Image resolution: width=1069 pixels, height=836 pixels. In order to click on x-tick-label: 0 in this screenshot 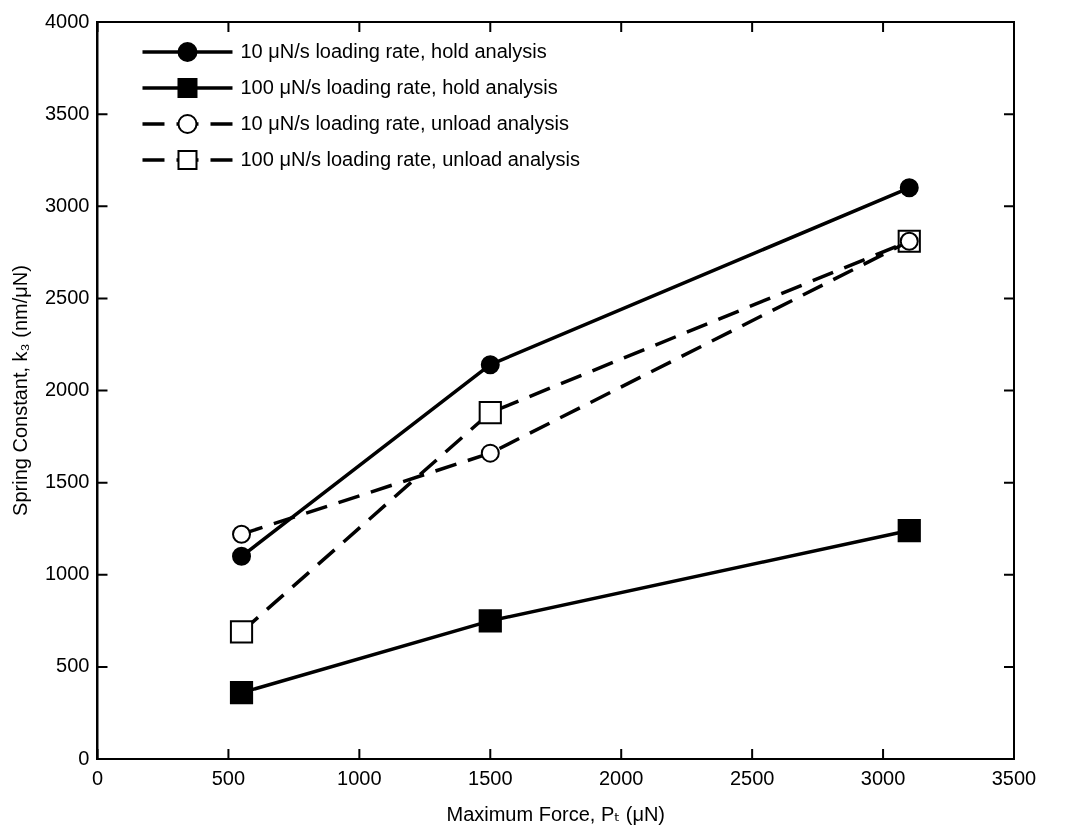, I will do `click(97, 777)`.